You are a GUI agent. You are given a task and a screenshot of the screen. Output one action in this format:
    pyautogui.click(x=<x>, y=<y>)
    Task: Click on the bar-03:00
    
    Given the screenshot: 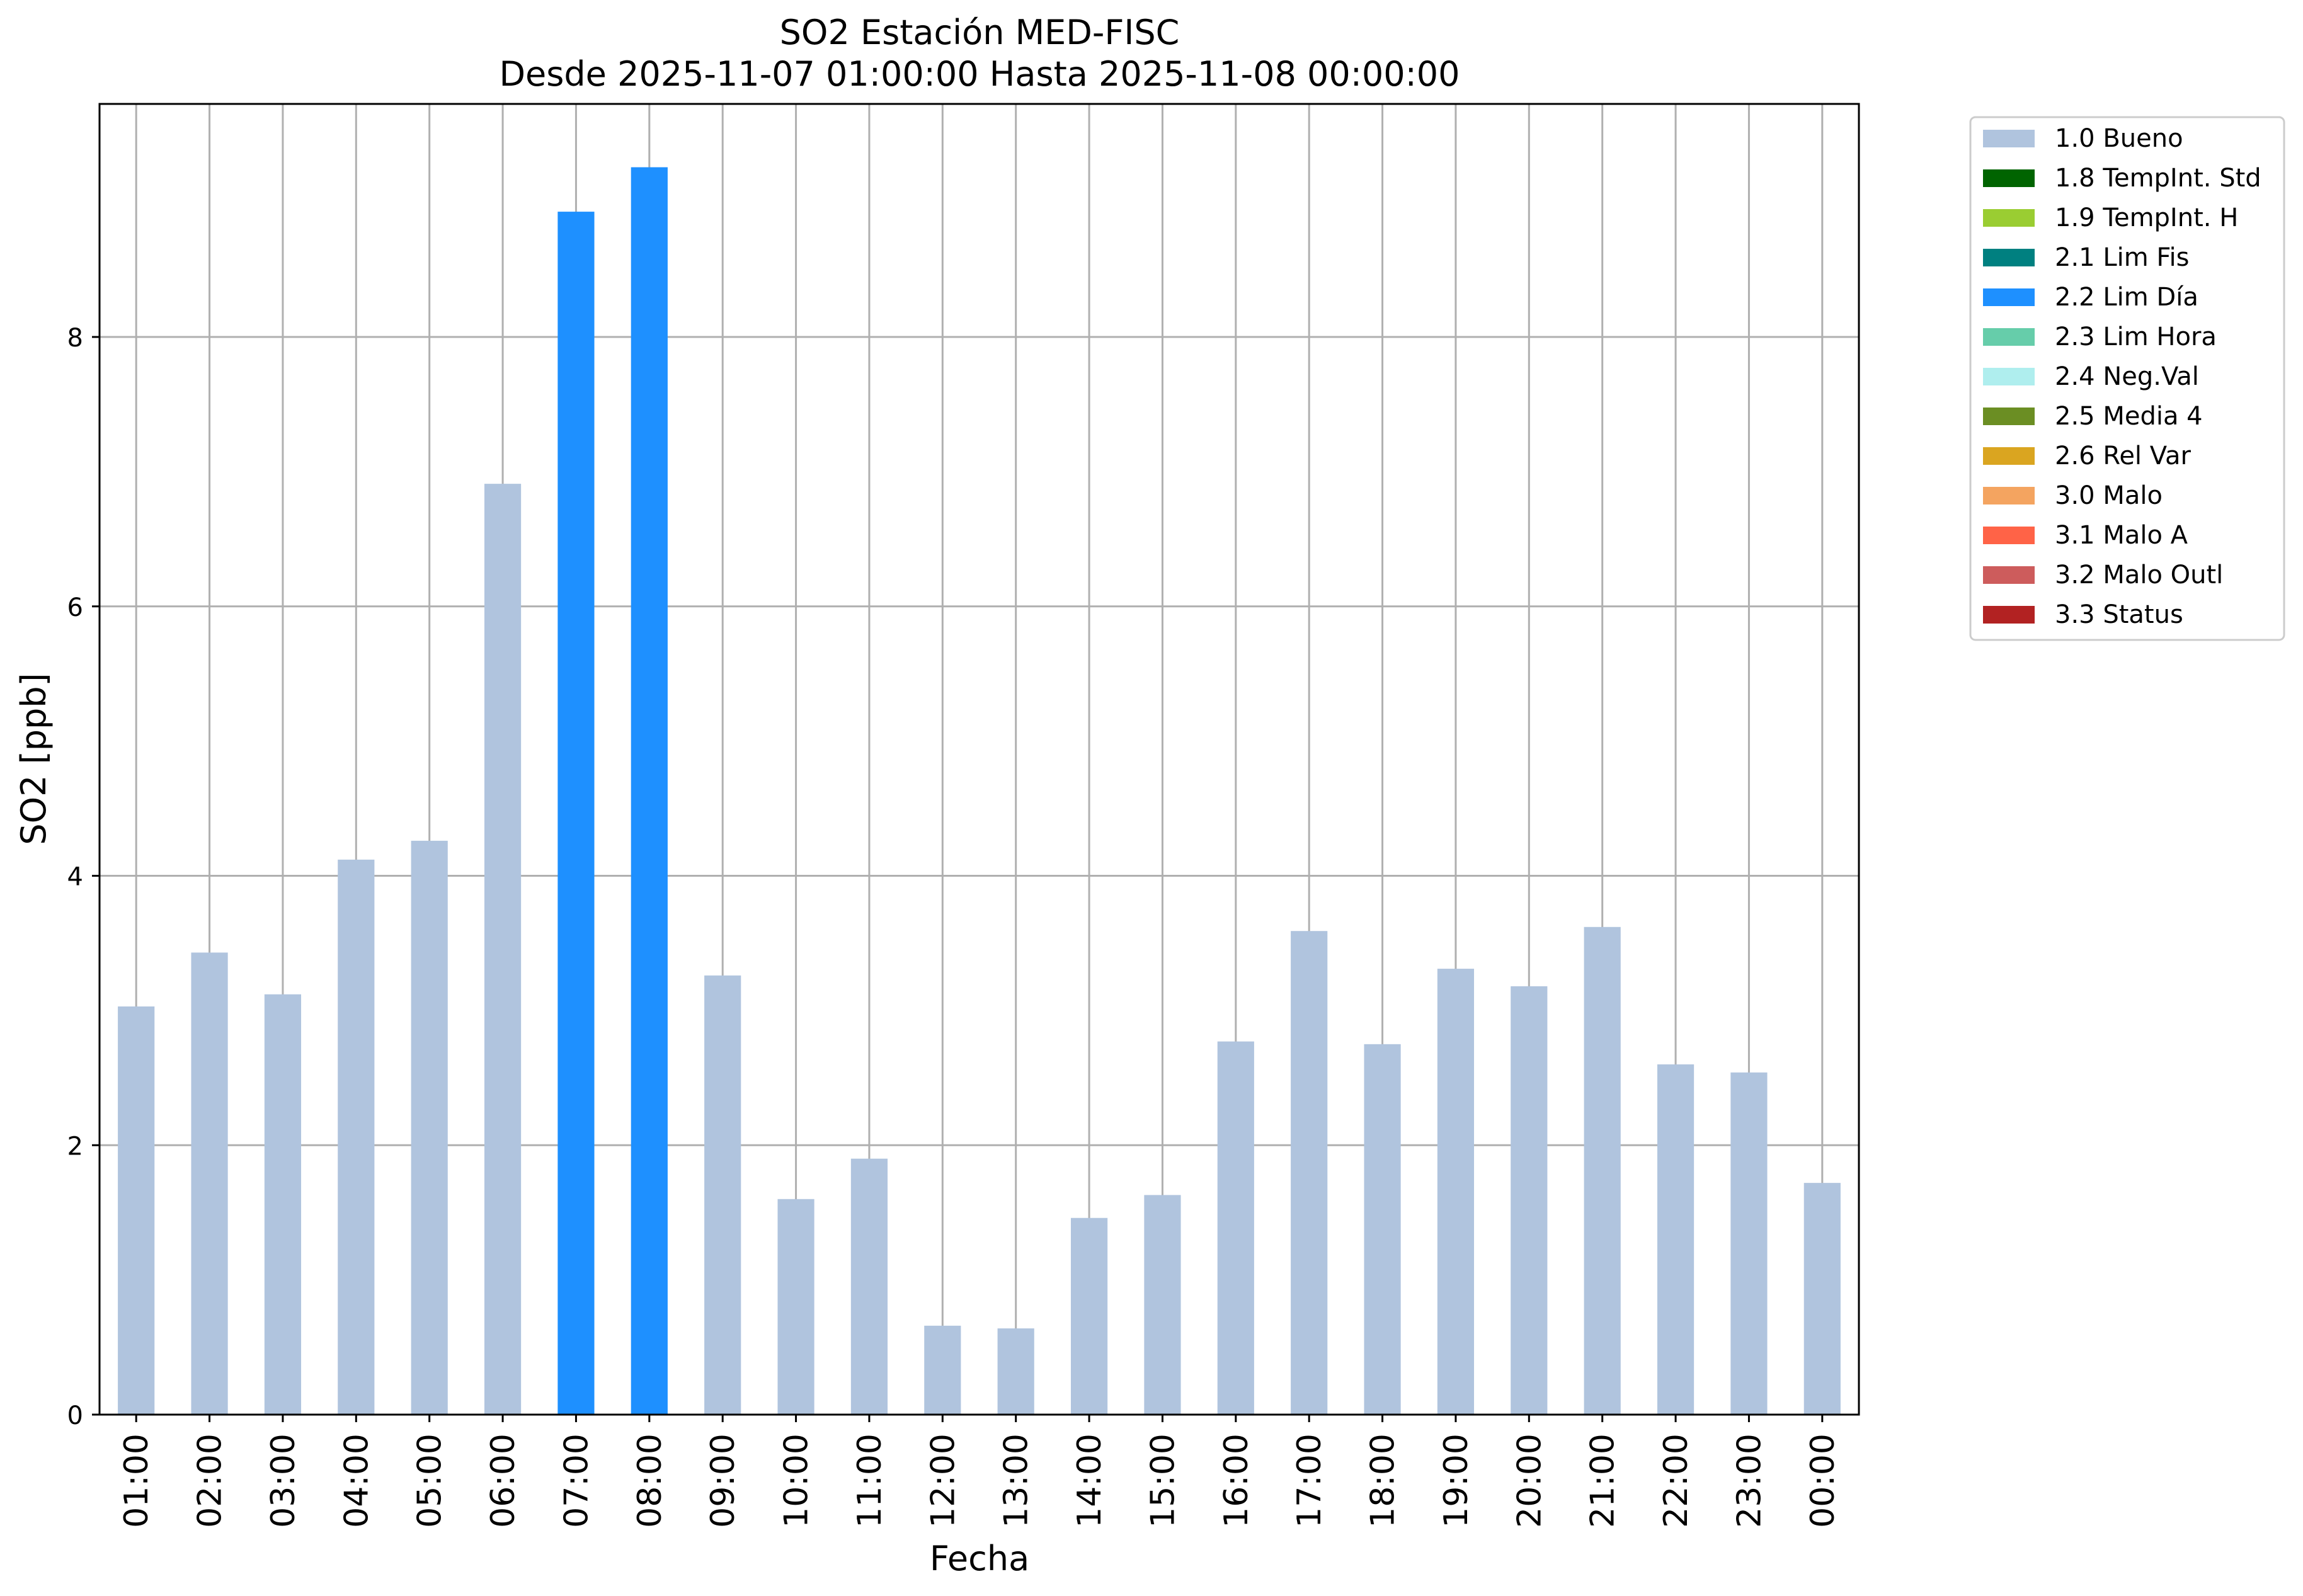 What is the action you would take?
    pyautogui.click(x=283, y=1204)
    